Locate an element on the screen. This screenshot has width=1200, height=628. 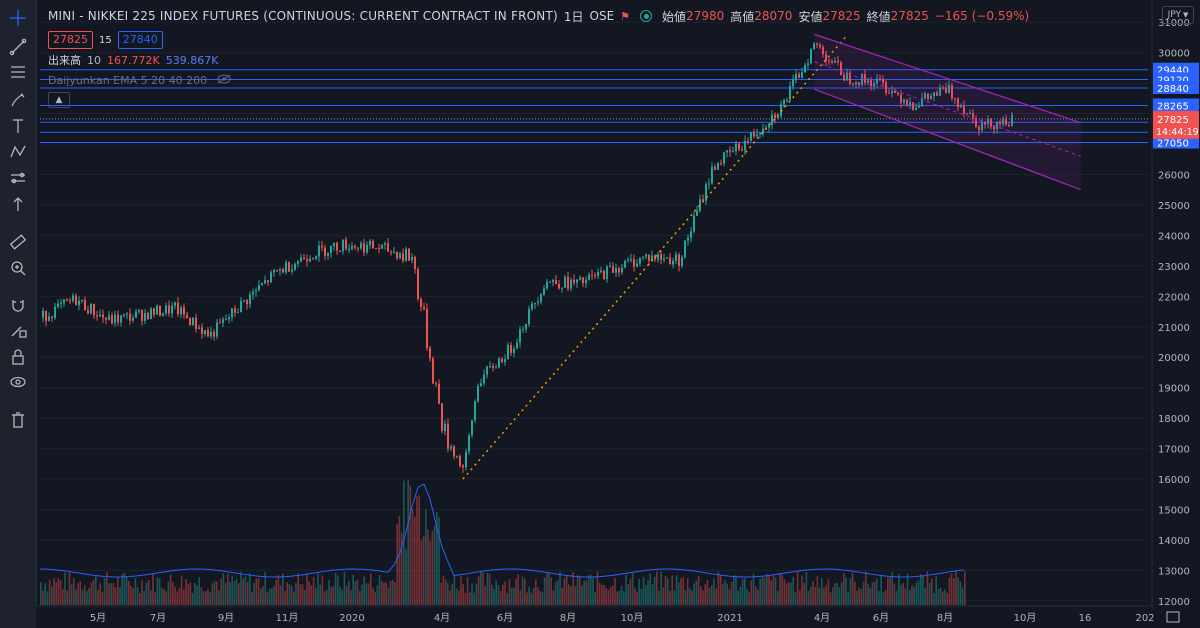
current-price-tag is located at coordinates (1176, 124).